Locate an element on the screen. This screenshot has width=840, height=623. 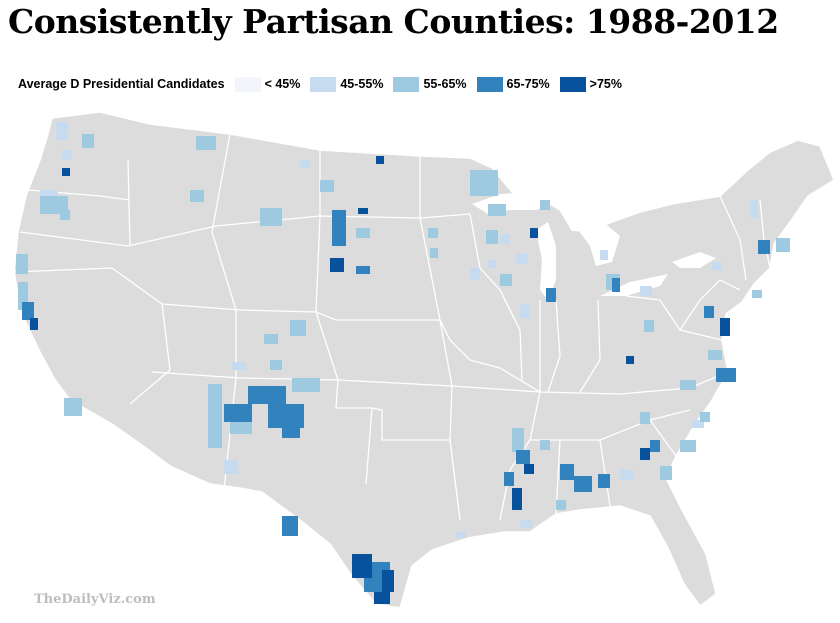
legend-item-lt45: < 45% is located at coordinates (267, 84).